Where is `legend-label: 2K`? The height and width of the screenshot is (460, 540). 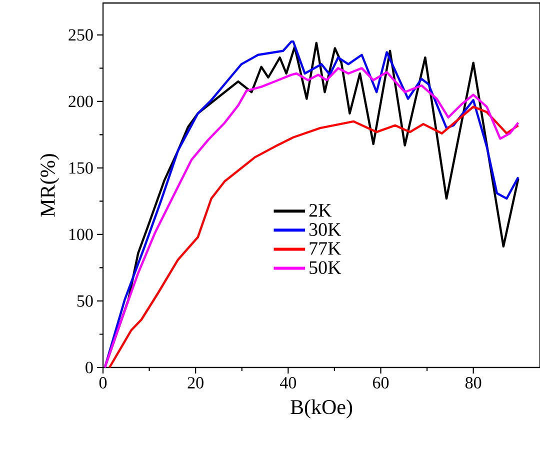 legend-label: 2K is located at coordinates (320, 210).